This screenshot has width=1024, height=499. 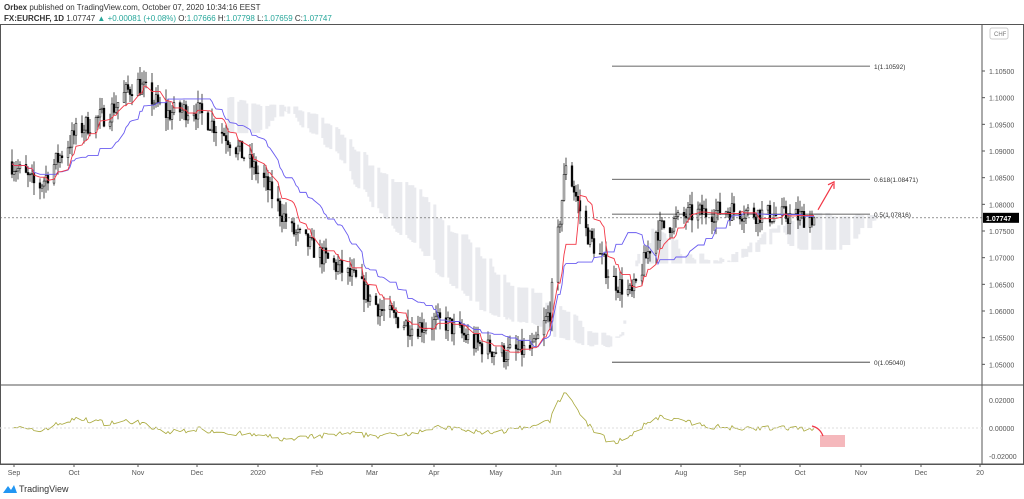 I want to click on price-tick-label: 1.05500, so click(x=1001, y=339).